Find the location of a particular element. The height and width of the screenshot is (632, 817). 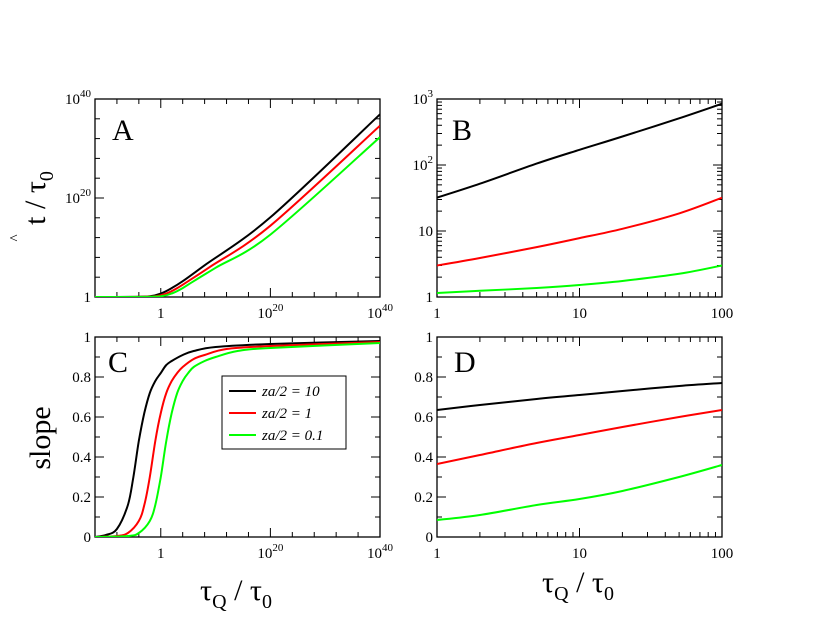

y-tick-label-D-3: 0.6 is located at coordinates (423, 418).